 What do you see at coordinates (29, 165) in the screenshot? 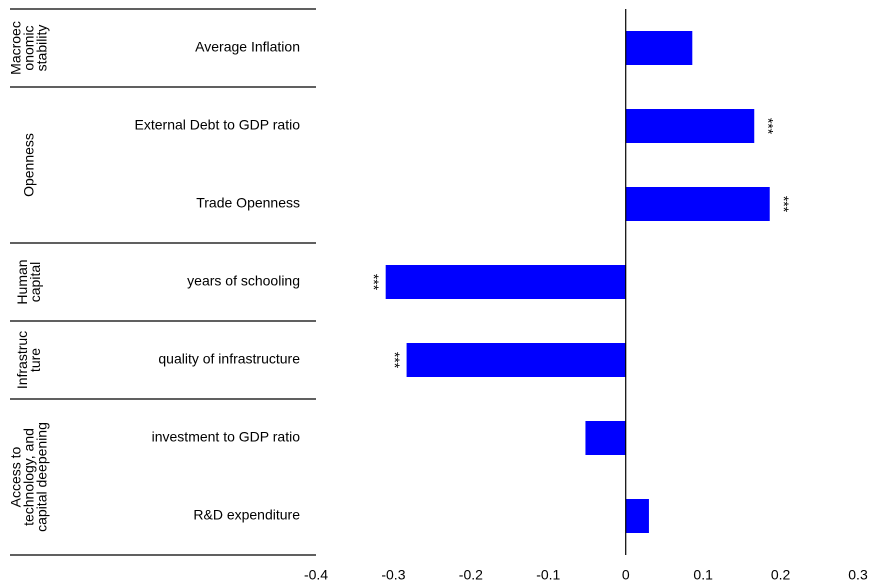
I see `group-label: Openness` at bounding box center [29, 165].